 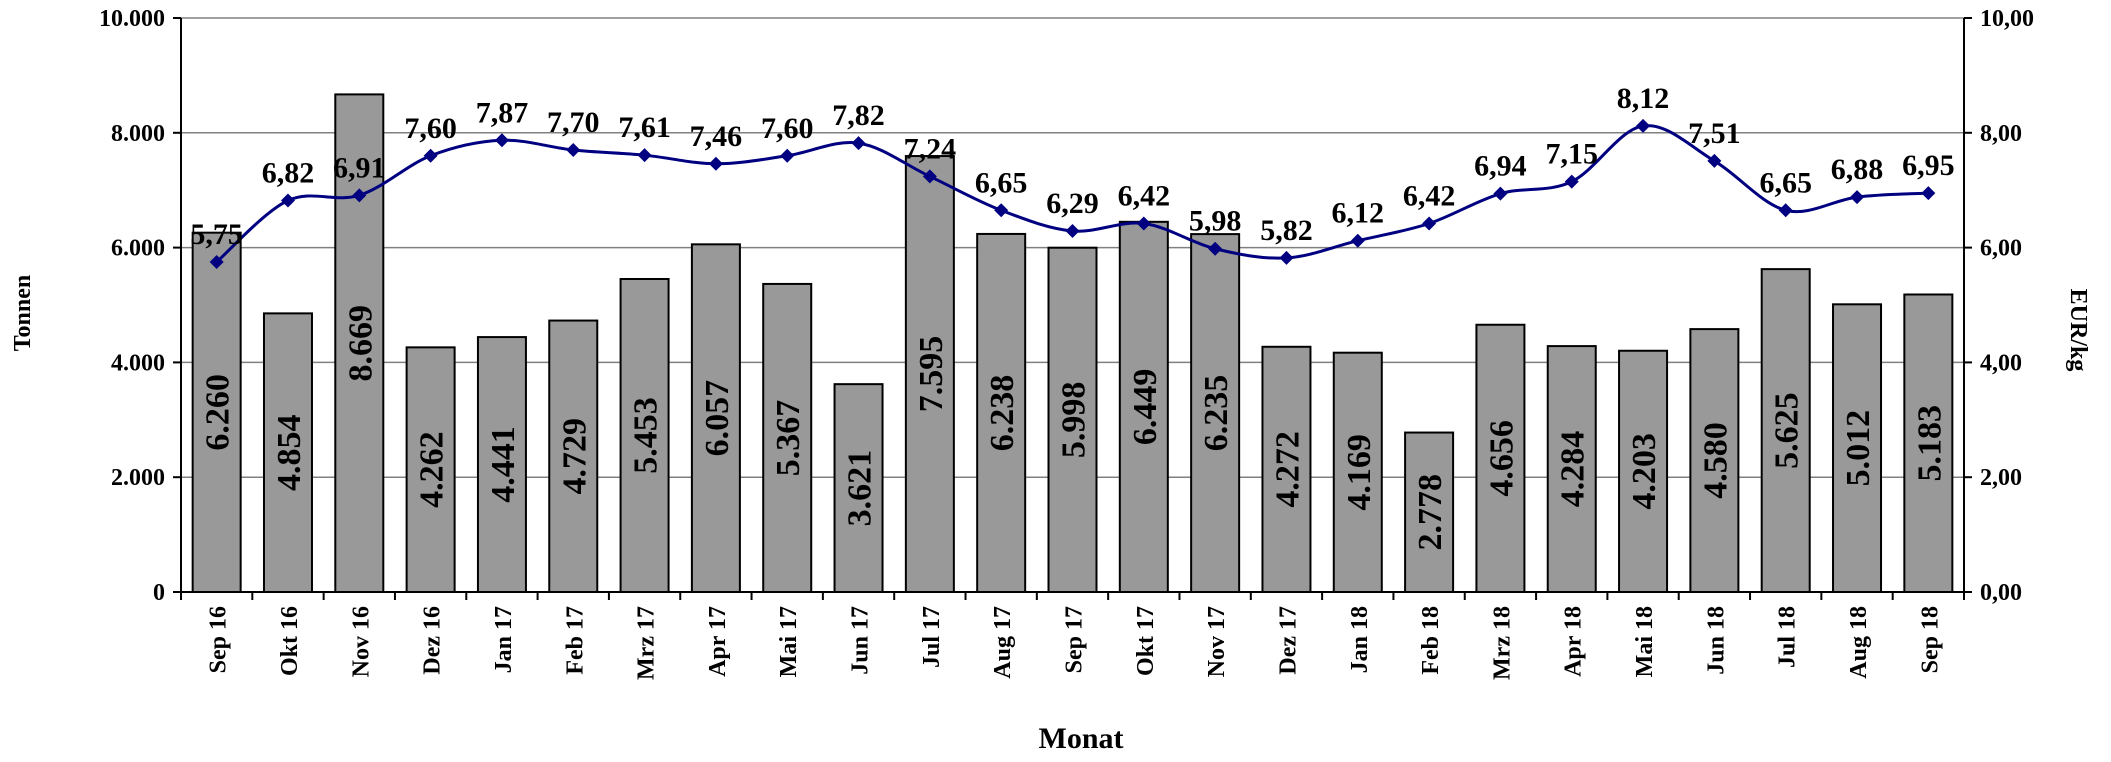 I want to click on x-tick-label: Jul 18, so click(x=1788, y=637).